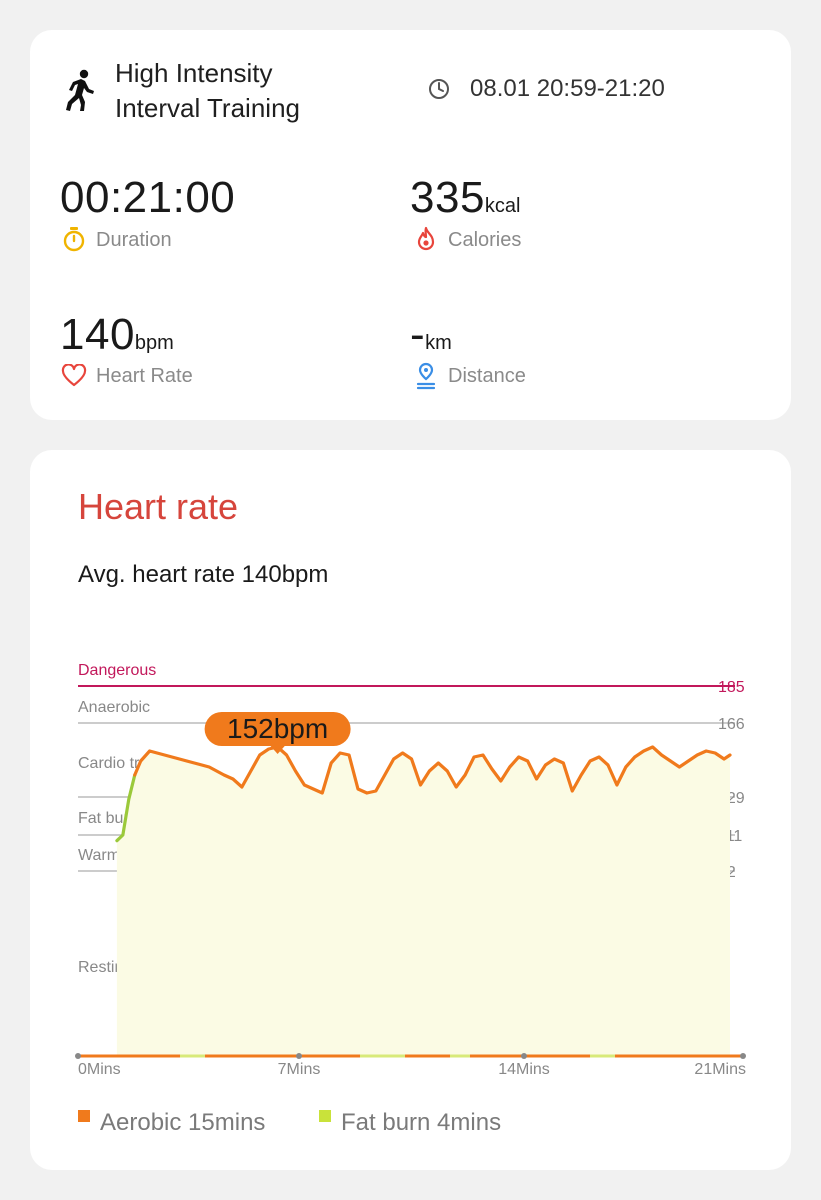  I want to click on workout-title-line1: High Intensity, so click(194, 73).